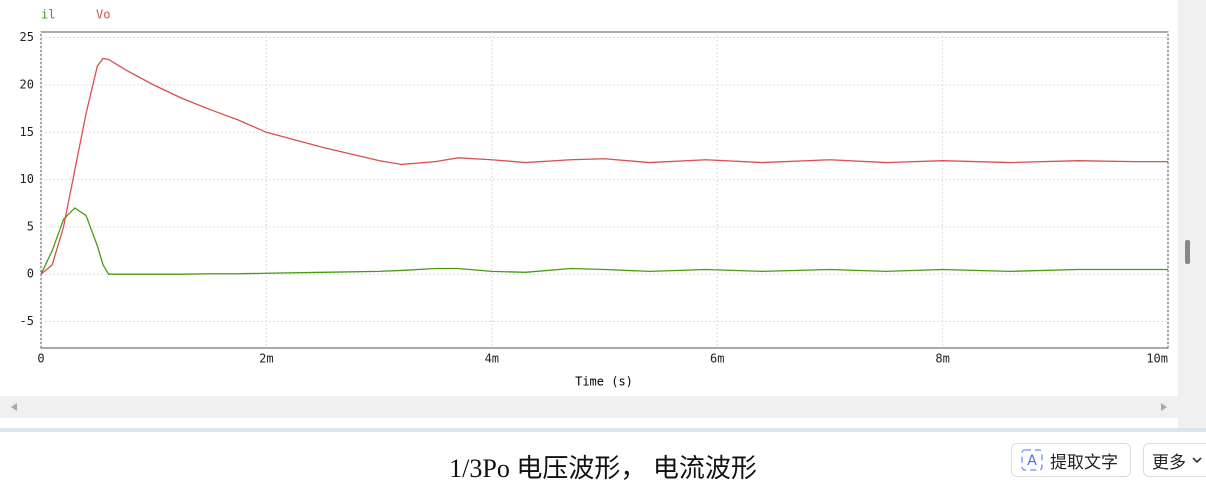 This screenshot has width=1206, height=498. What do you see at coordinates (14, 407) in the screenshot?
I see `scroll-left` at bounding box center [14, 407].